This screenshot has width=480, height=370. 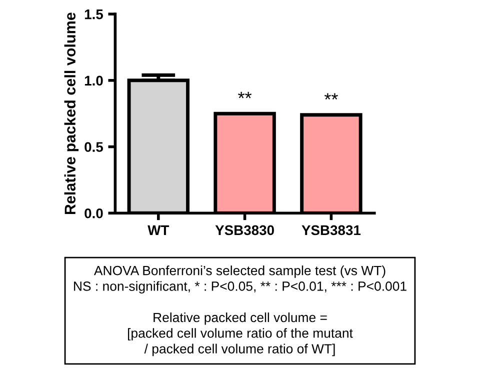 I want to click on y-tick-label: 1.5, so click(x=94, y=15).